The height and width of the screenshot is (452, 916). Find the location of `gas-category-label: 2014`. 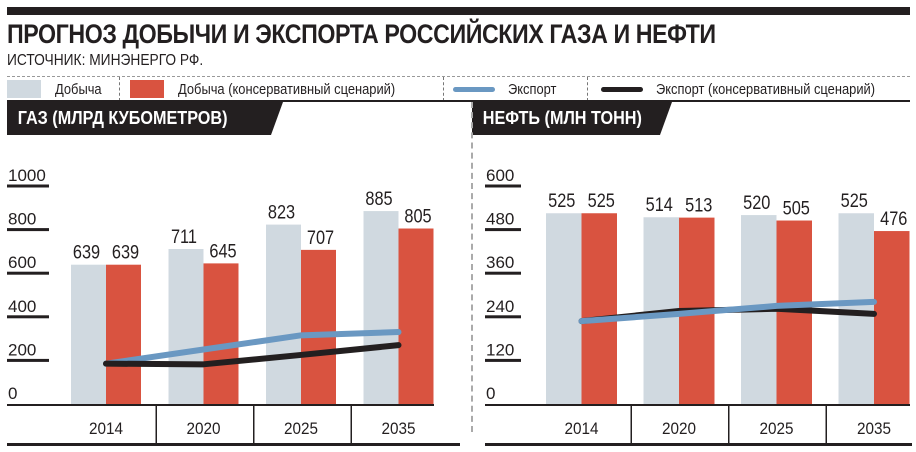

gas-category-label: 2014 is located at coordinates (106, 428).